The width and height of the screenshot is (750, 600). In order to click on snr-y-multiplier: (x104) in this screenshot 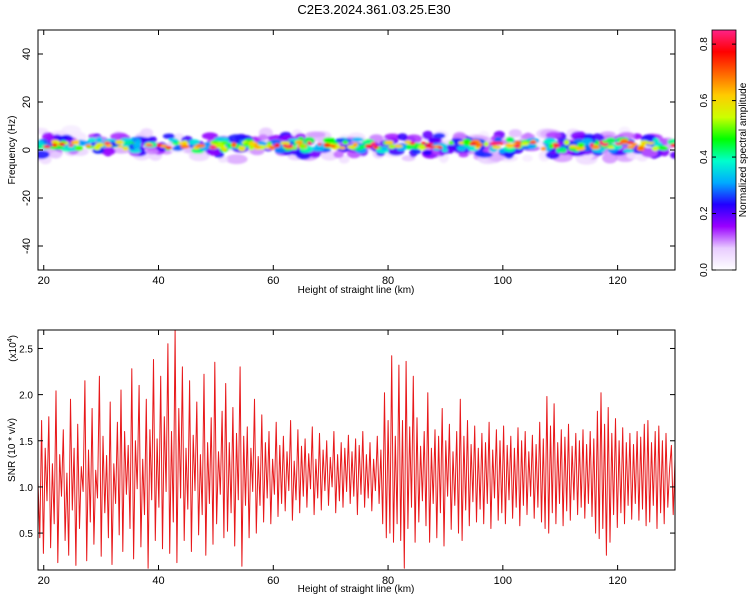, I will do `click(13, 348)`.